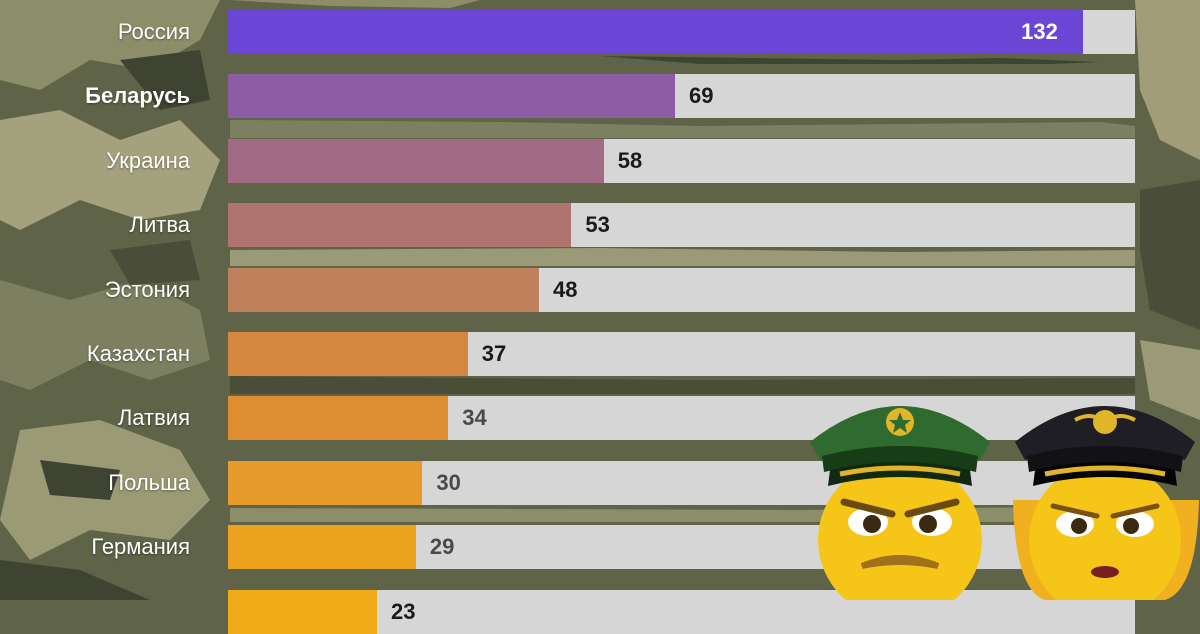 The image size is (1200, 634). I want to click on female-military-officer-icon, so click(1106, 503).